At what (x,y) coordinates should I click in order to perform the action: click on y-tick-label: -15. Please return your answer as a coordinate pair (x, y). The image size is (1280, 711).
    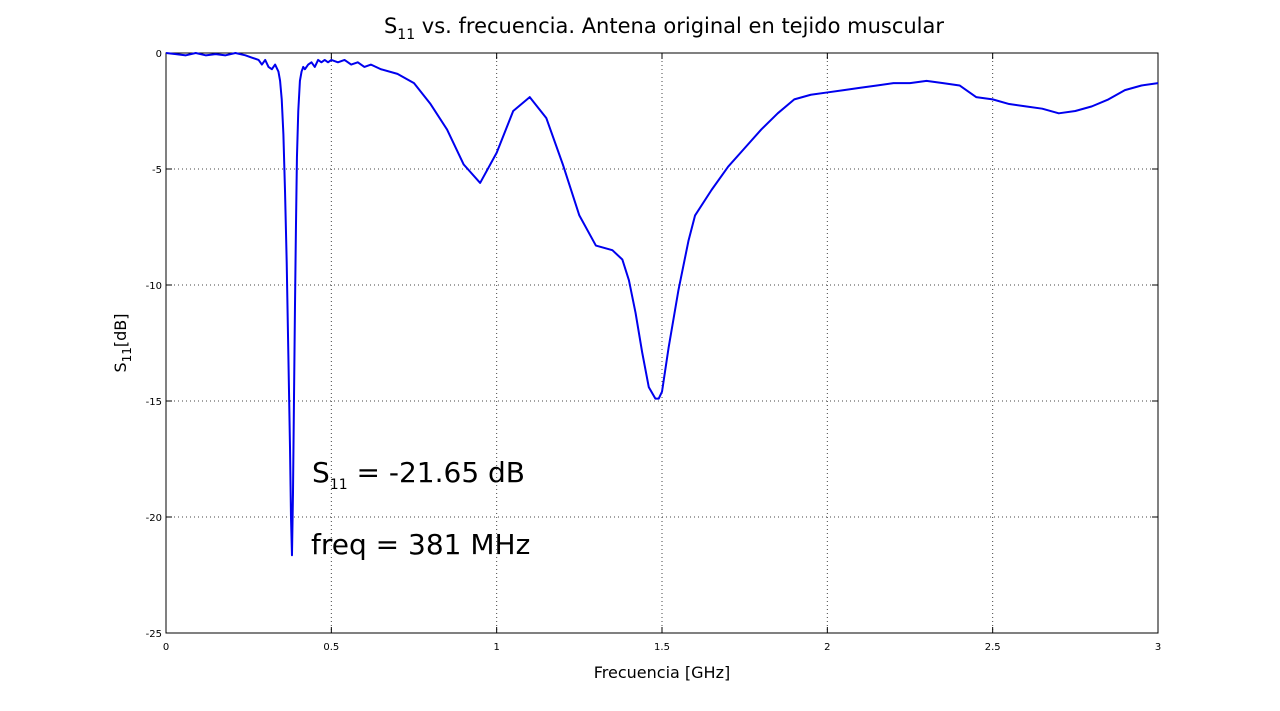
    Looking at the image, I should click on (154, 402).